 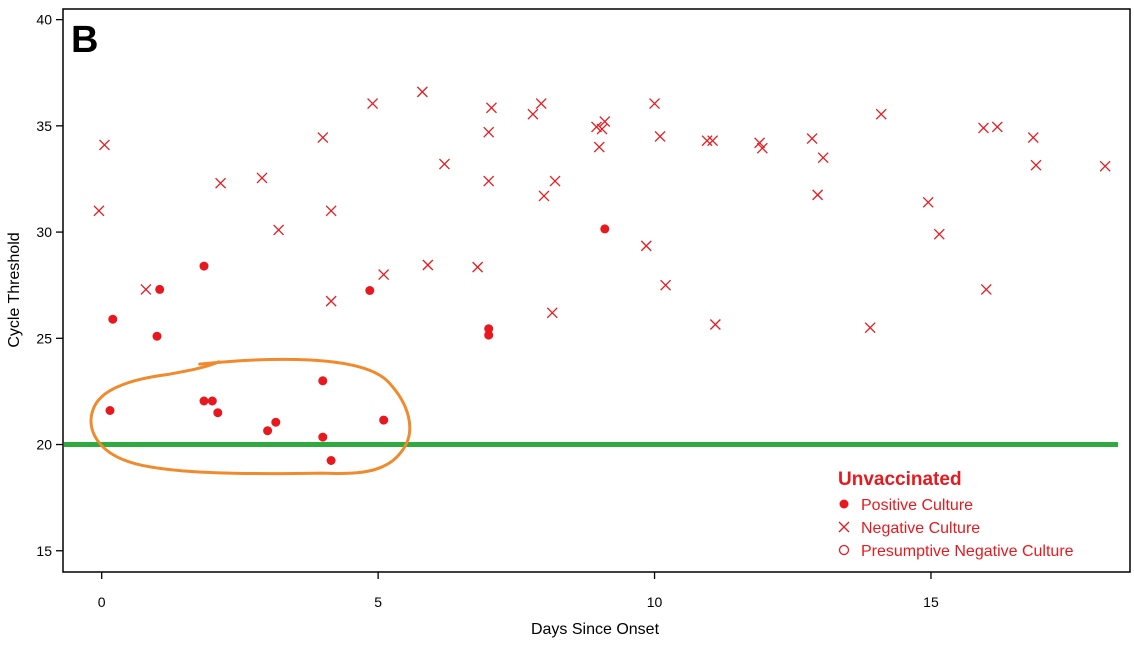 What do you see at coordinates (44, 232) in the screenshot?
I see `y-tick-label: 30` at bounding box center [44, 232].